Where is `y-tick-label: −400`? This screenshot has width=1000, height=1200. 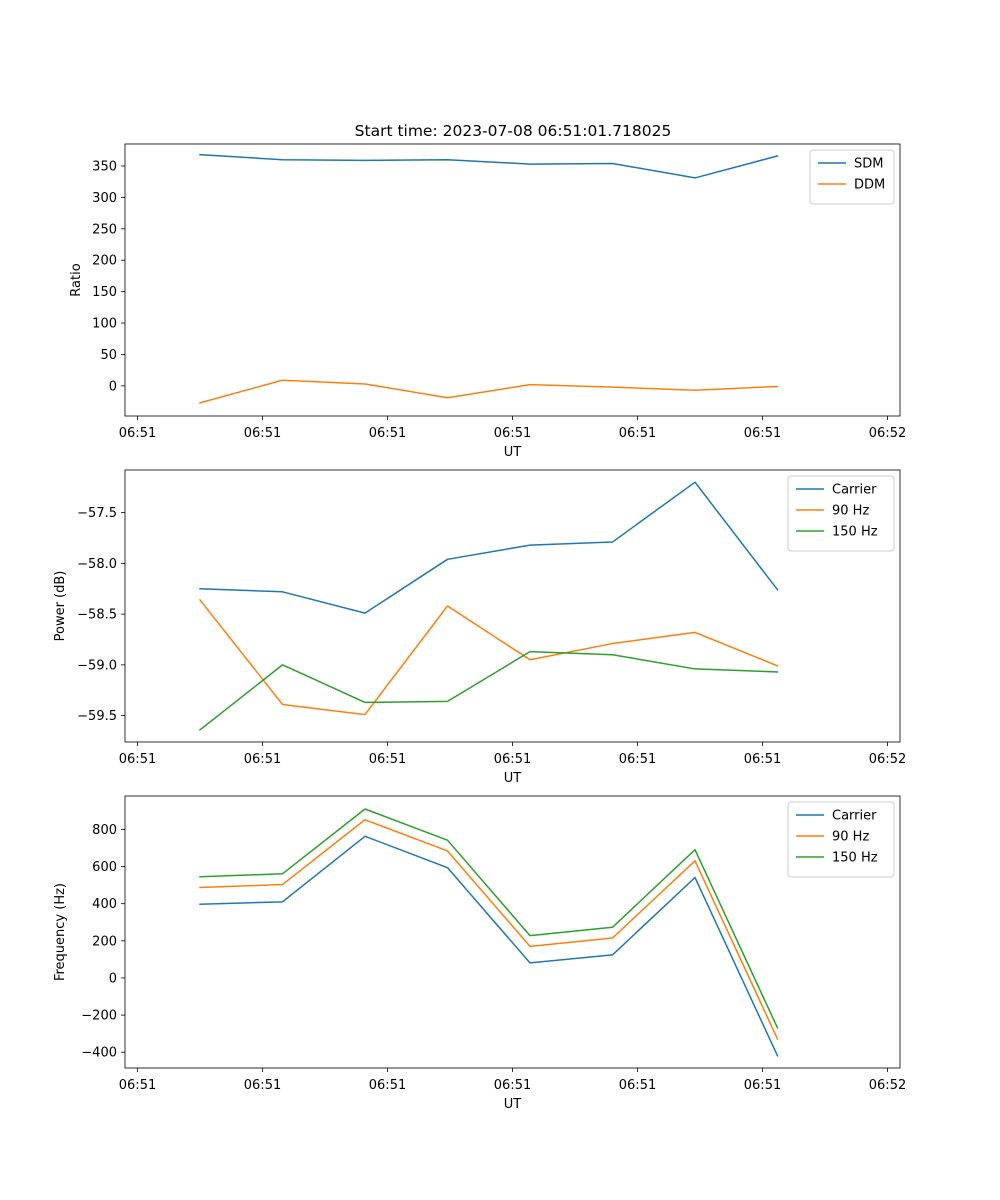
y-tick-label: −400 is located at coordinates (99, 1053).